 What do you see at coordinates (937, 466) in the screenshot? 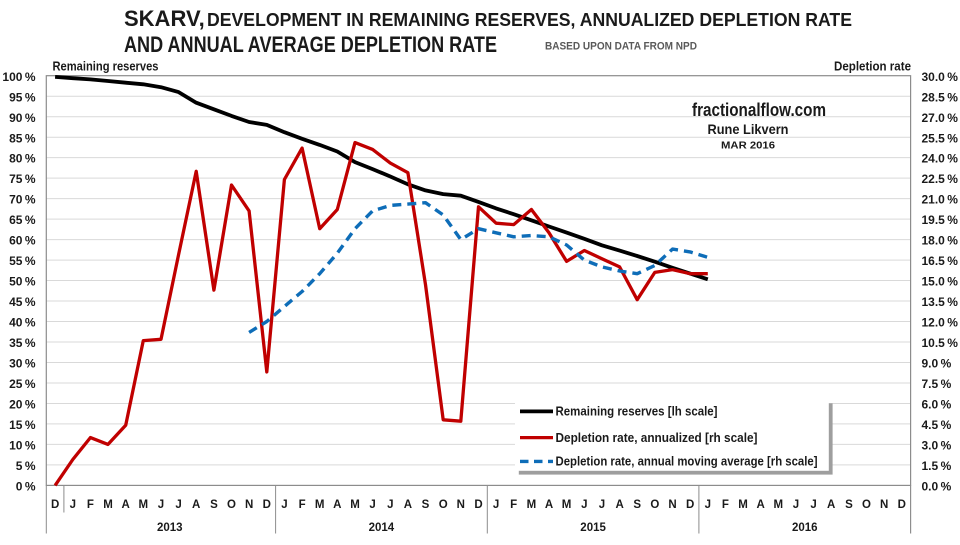
I see `svg-text: 1.5 %` at bounding box center [937, 466].